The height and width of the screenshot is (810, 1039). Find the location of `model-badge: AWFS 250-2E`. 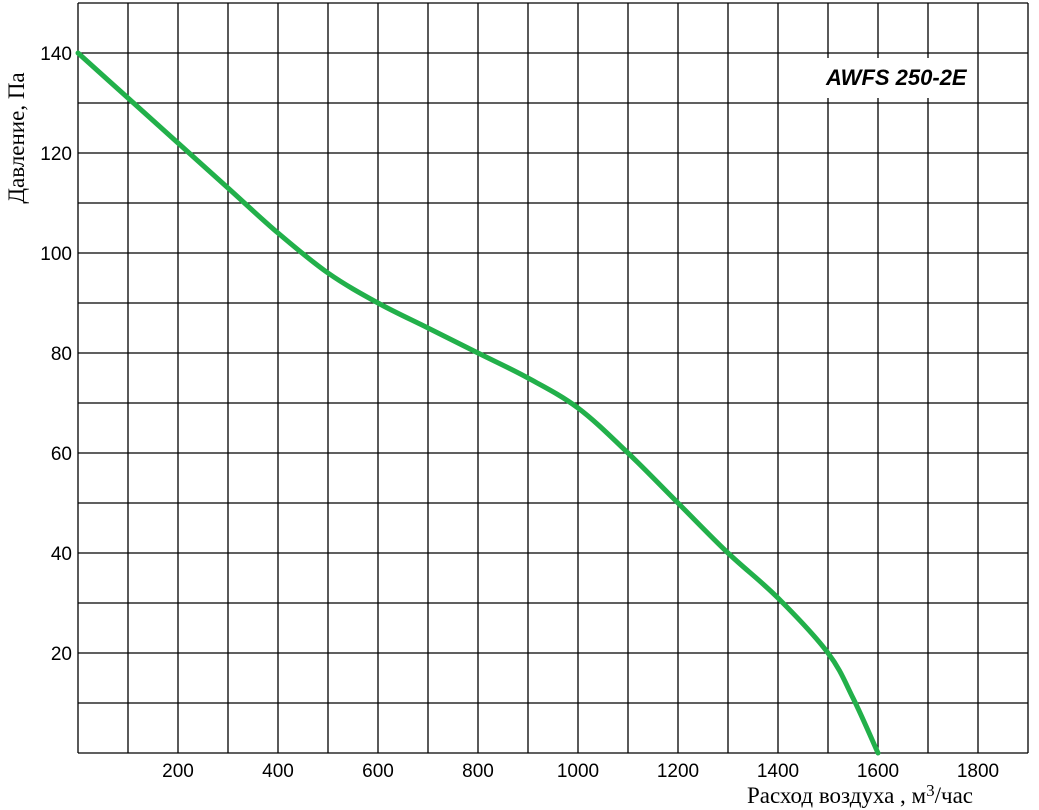

model-badge: AWFS 250-2E is located at coordinates (898, 78).